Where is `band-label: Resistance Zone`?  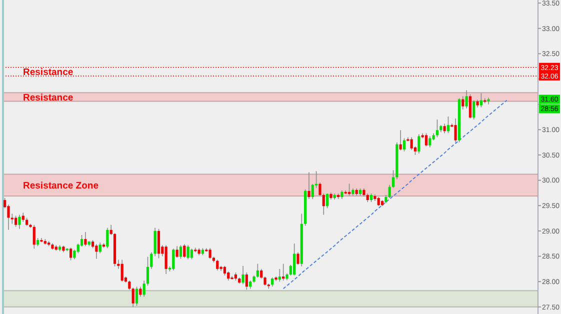
band-label: Resistance Zone is located at coordinates (60, 186).